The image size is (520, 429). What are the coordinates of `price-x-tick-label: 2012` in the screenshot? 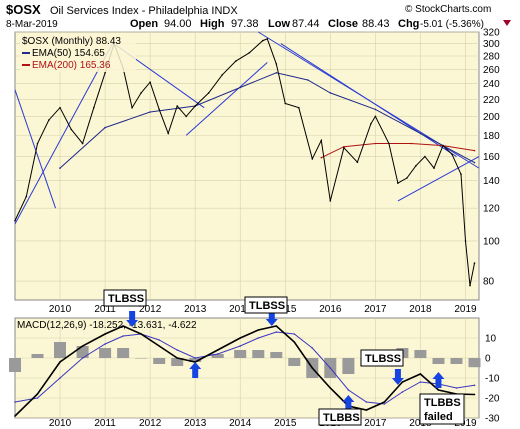 It's located at (150, 309).